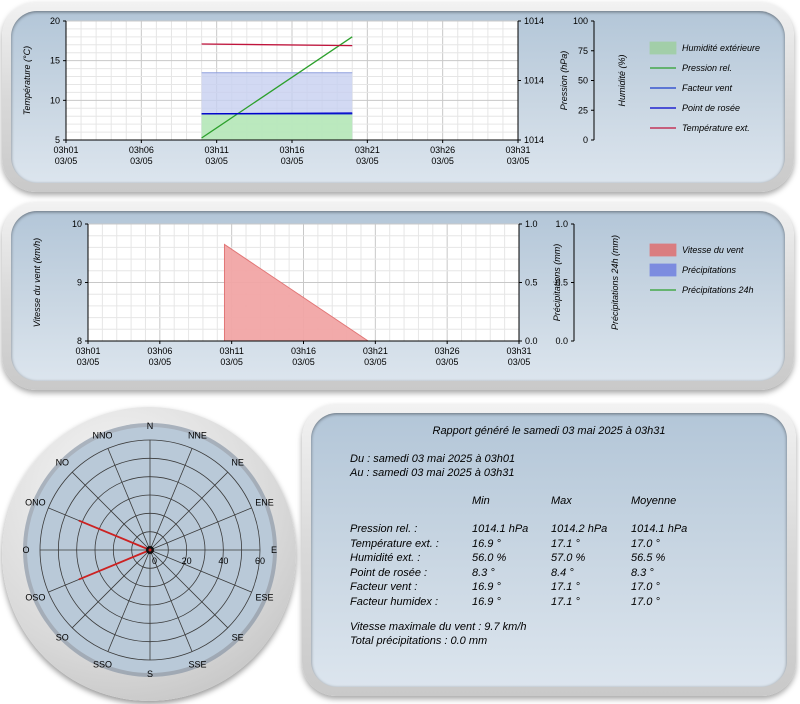  Describe the element at coordinates (79, 341) in the screenshot. I see `y-tick-label: 8` at that location.